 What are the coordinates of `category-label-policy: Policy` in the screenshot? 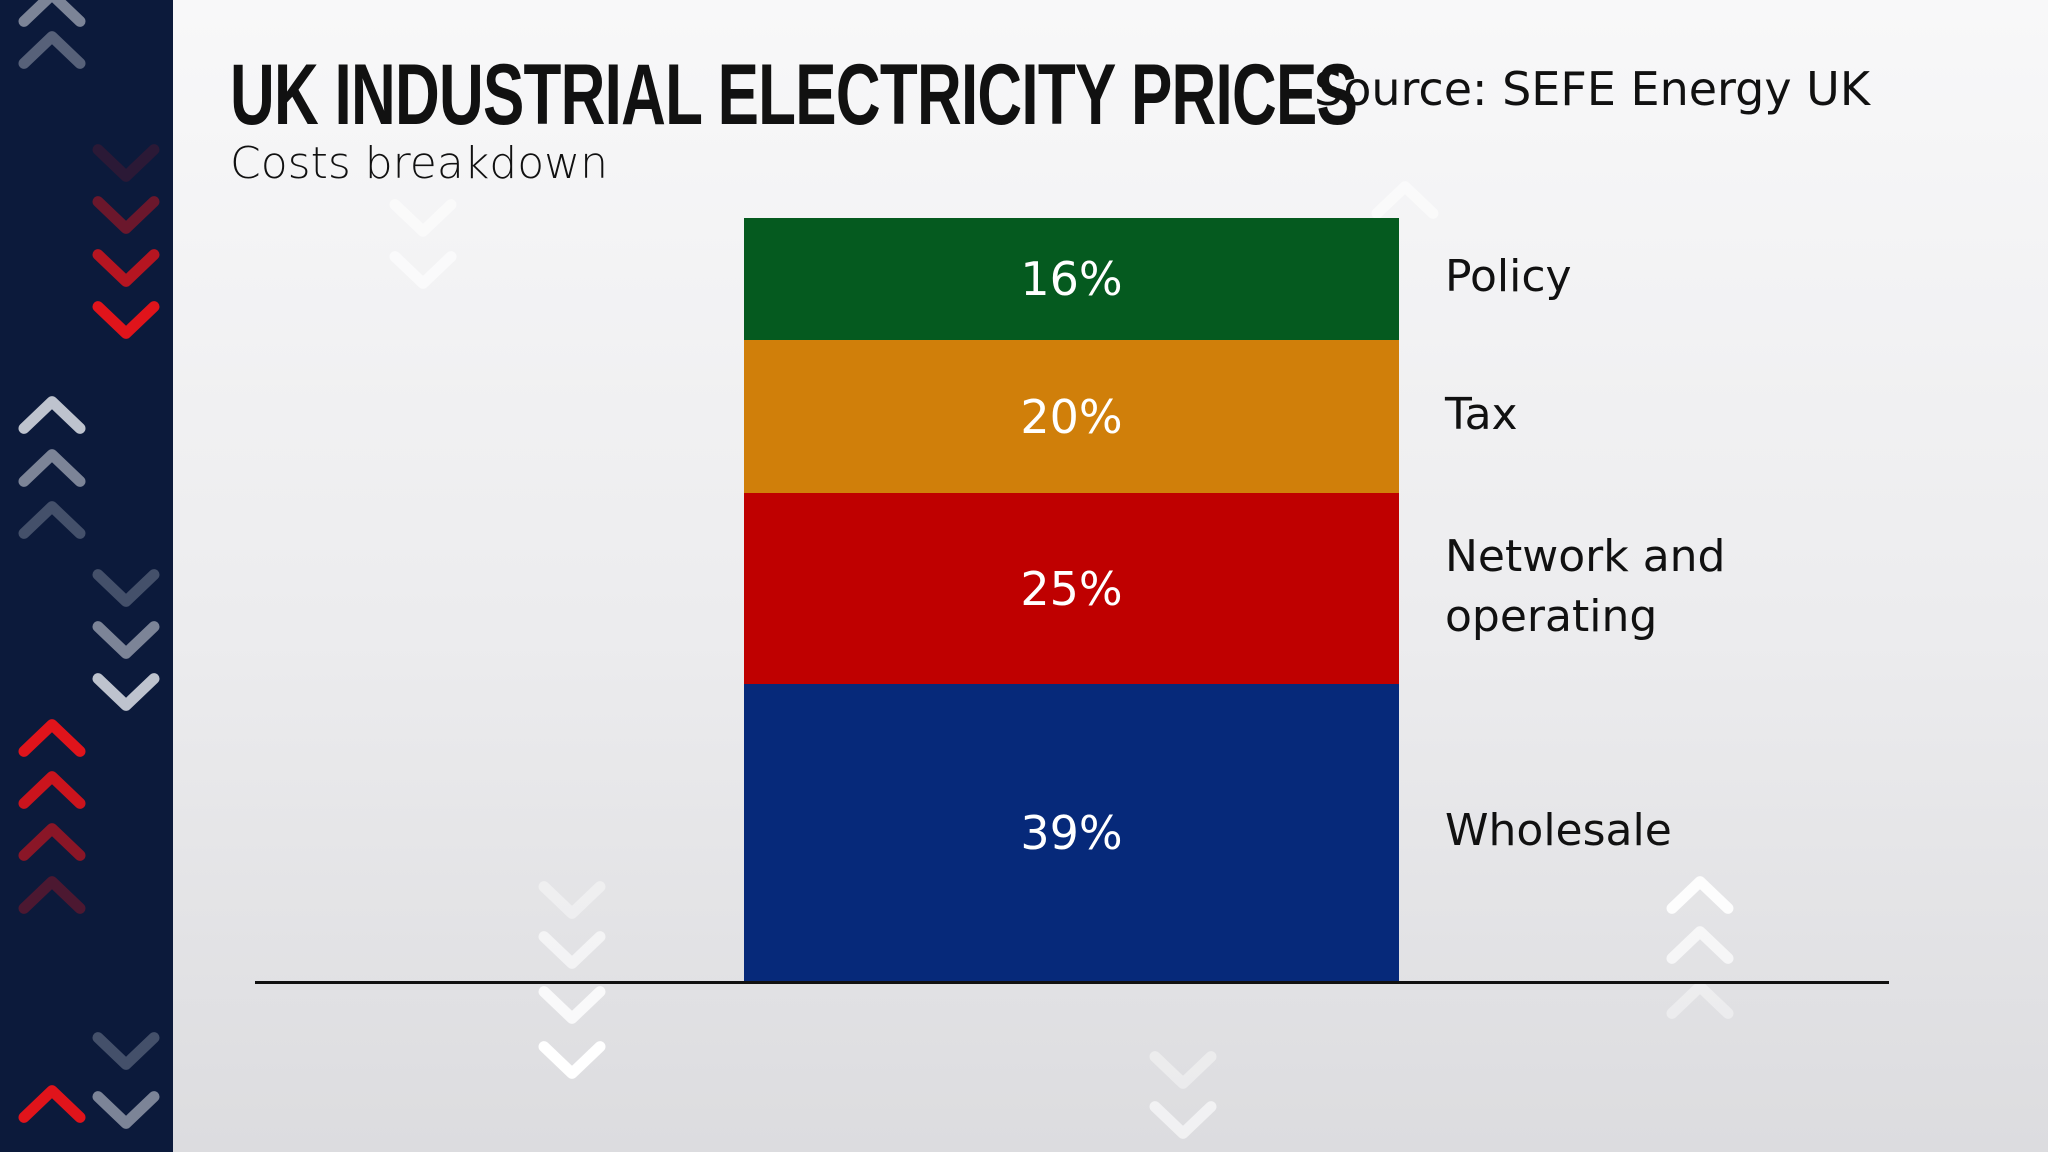 It's located at (1508, 277).